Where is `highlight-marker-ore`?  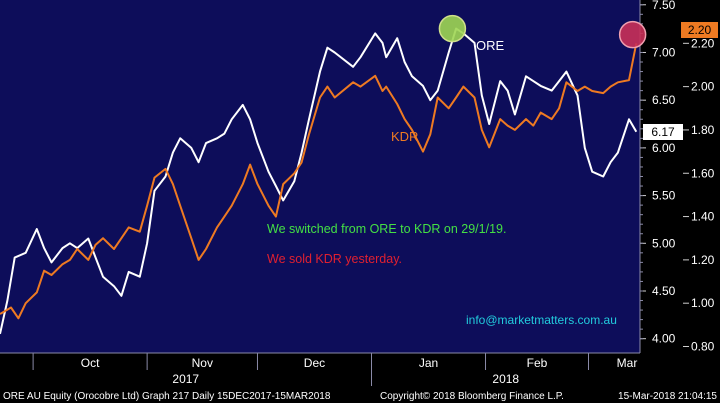
highlight-marker-ore is located at coordinates (452, 28).